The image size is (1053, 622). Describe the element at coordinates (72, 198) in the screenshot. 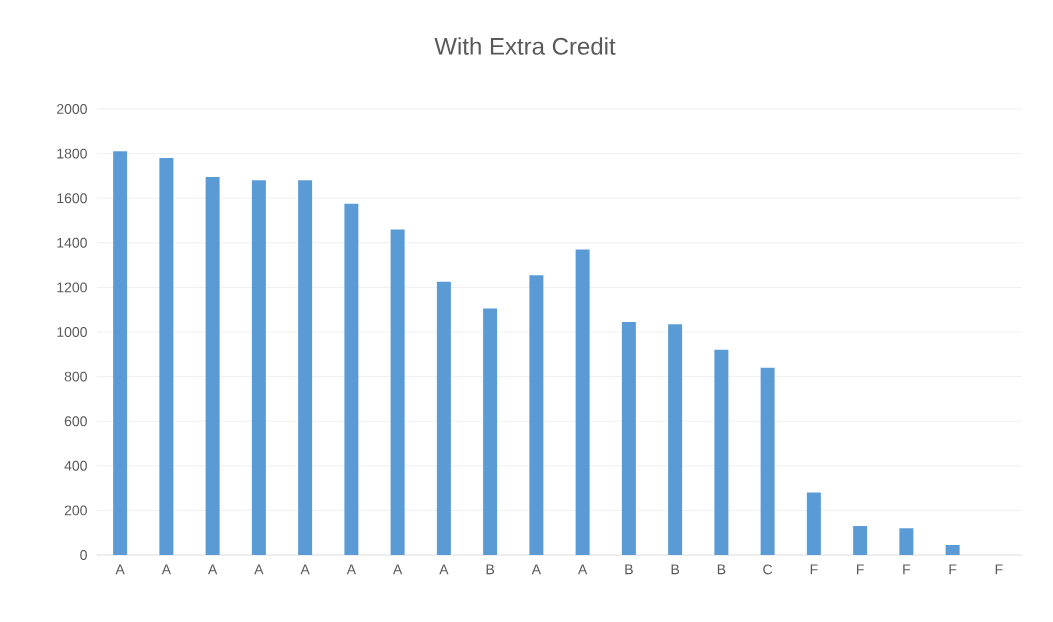

I see `y-tick-label: 1600` at that location.